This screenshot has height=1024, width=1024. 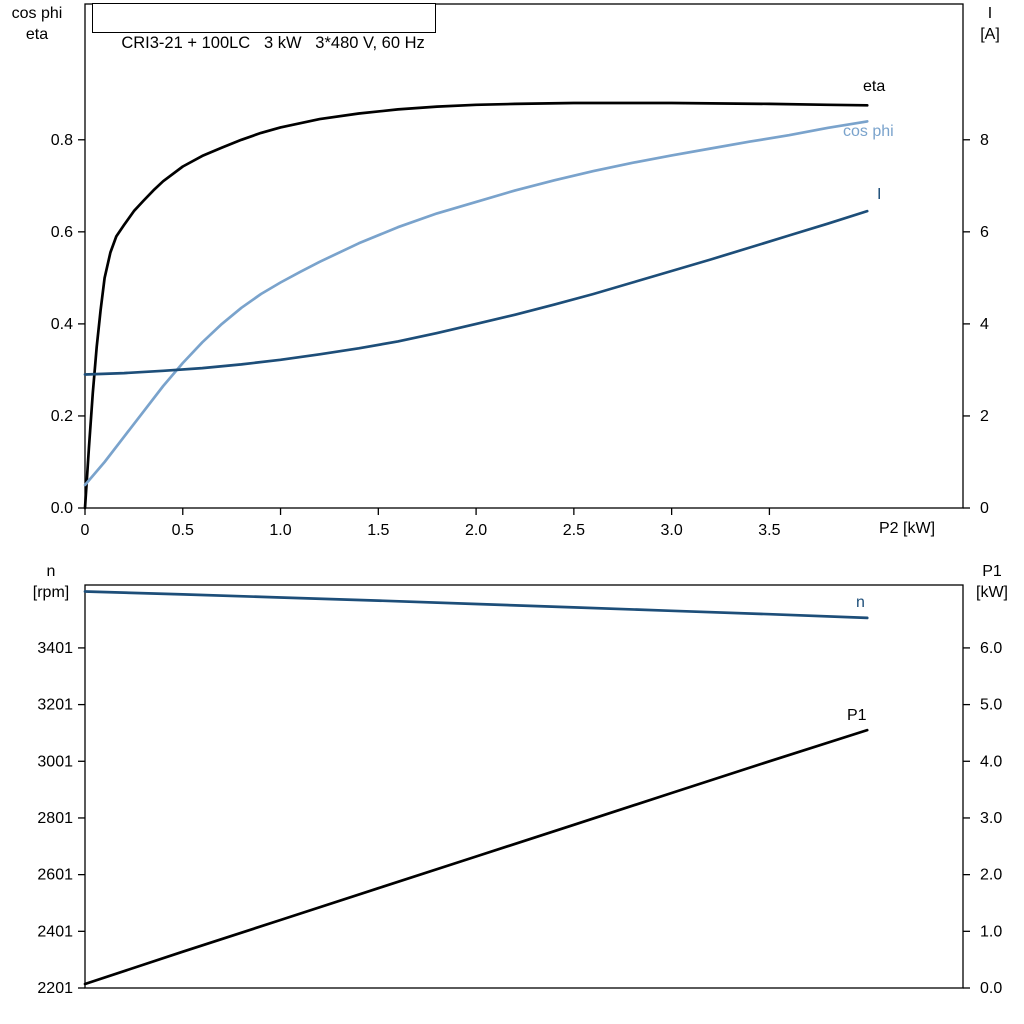 What do you see at coordinates (85, 530) in the screenshot?
I see `x-tick-label: 0` at bounding box center [85, 530].